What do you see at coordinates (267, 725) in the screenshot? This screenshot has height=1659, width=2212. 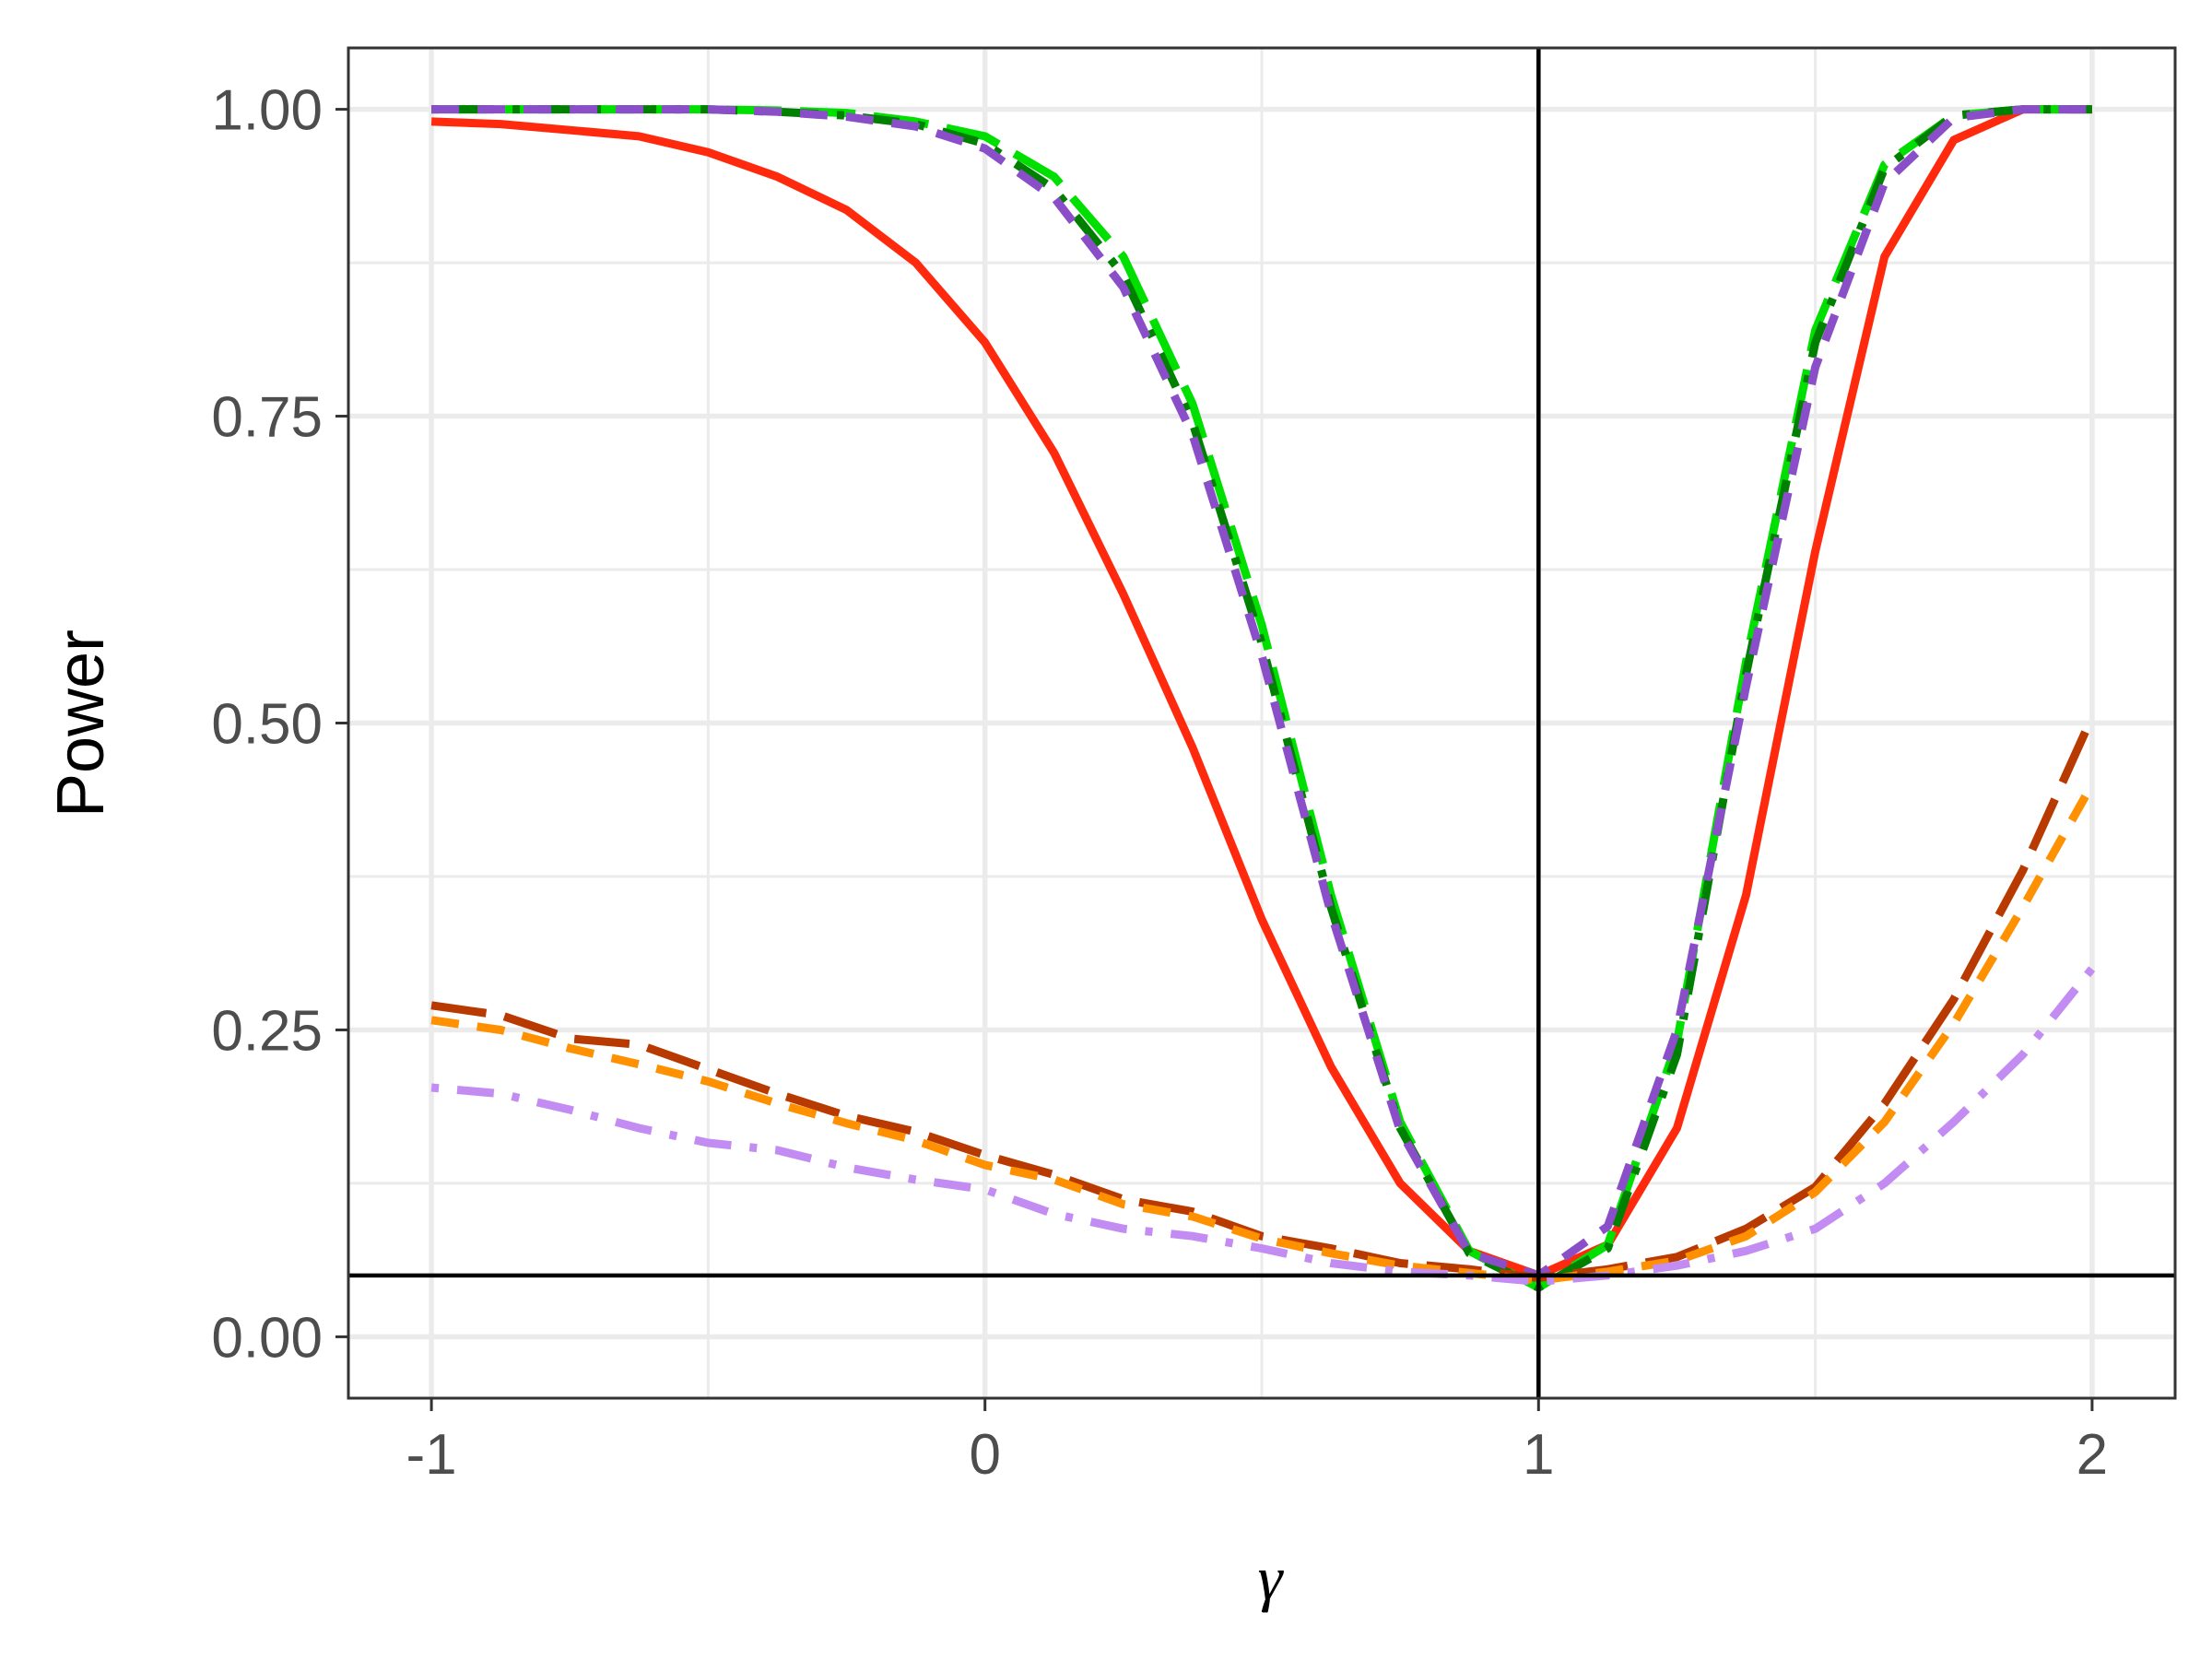 I see `y-tick-label: 0.50` at bounding box center [267, 725].